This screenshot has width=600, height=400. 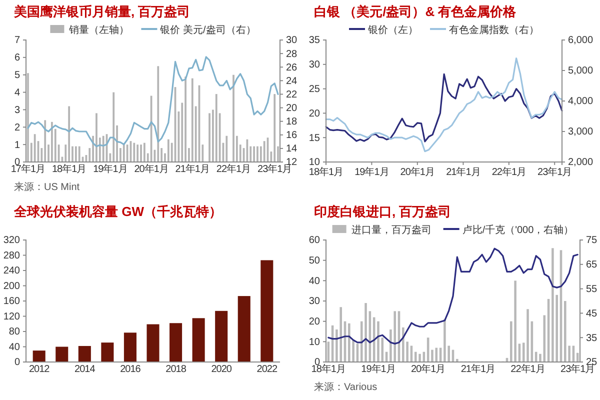 What do you see at coordinates (17, 92) in the screenshot?
I see `y-tick-label: 4` at bounding box center [17, 92].